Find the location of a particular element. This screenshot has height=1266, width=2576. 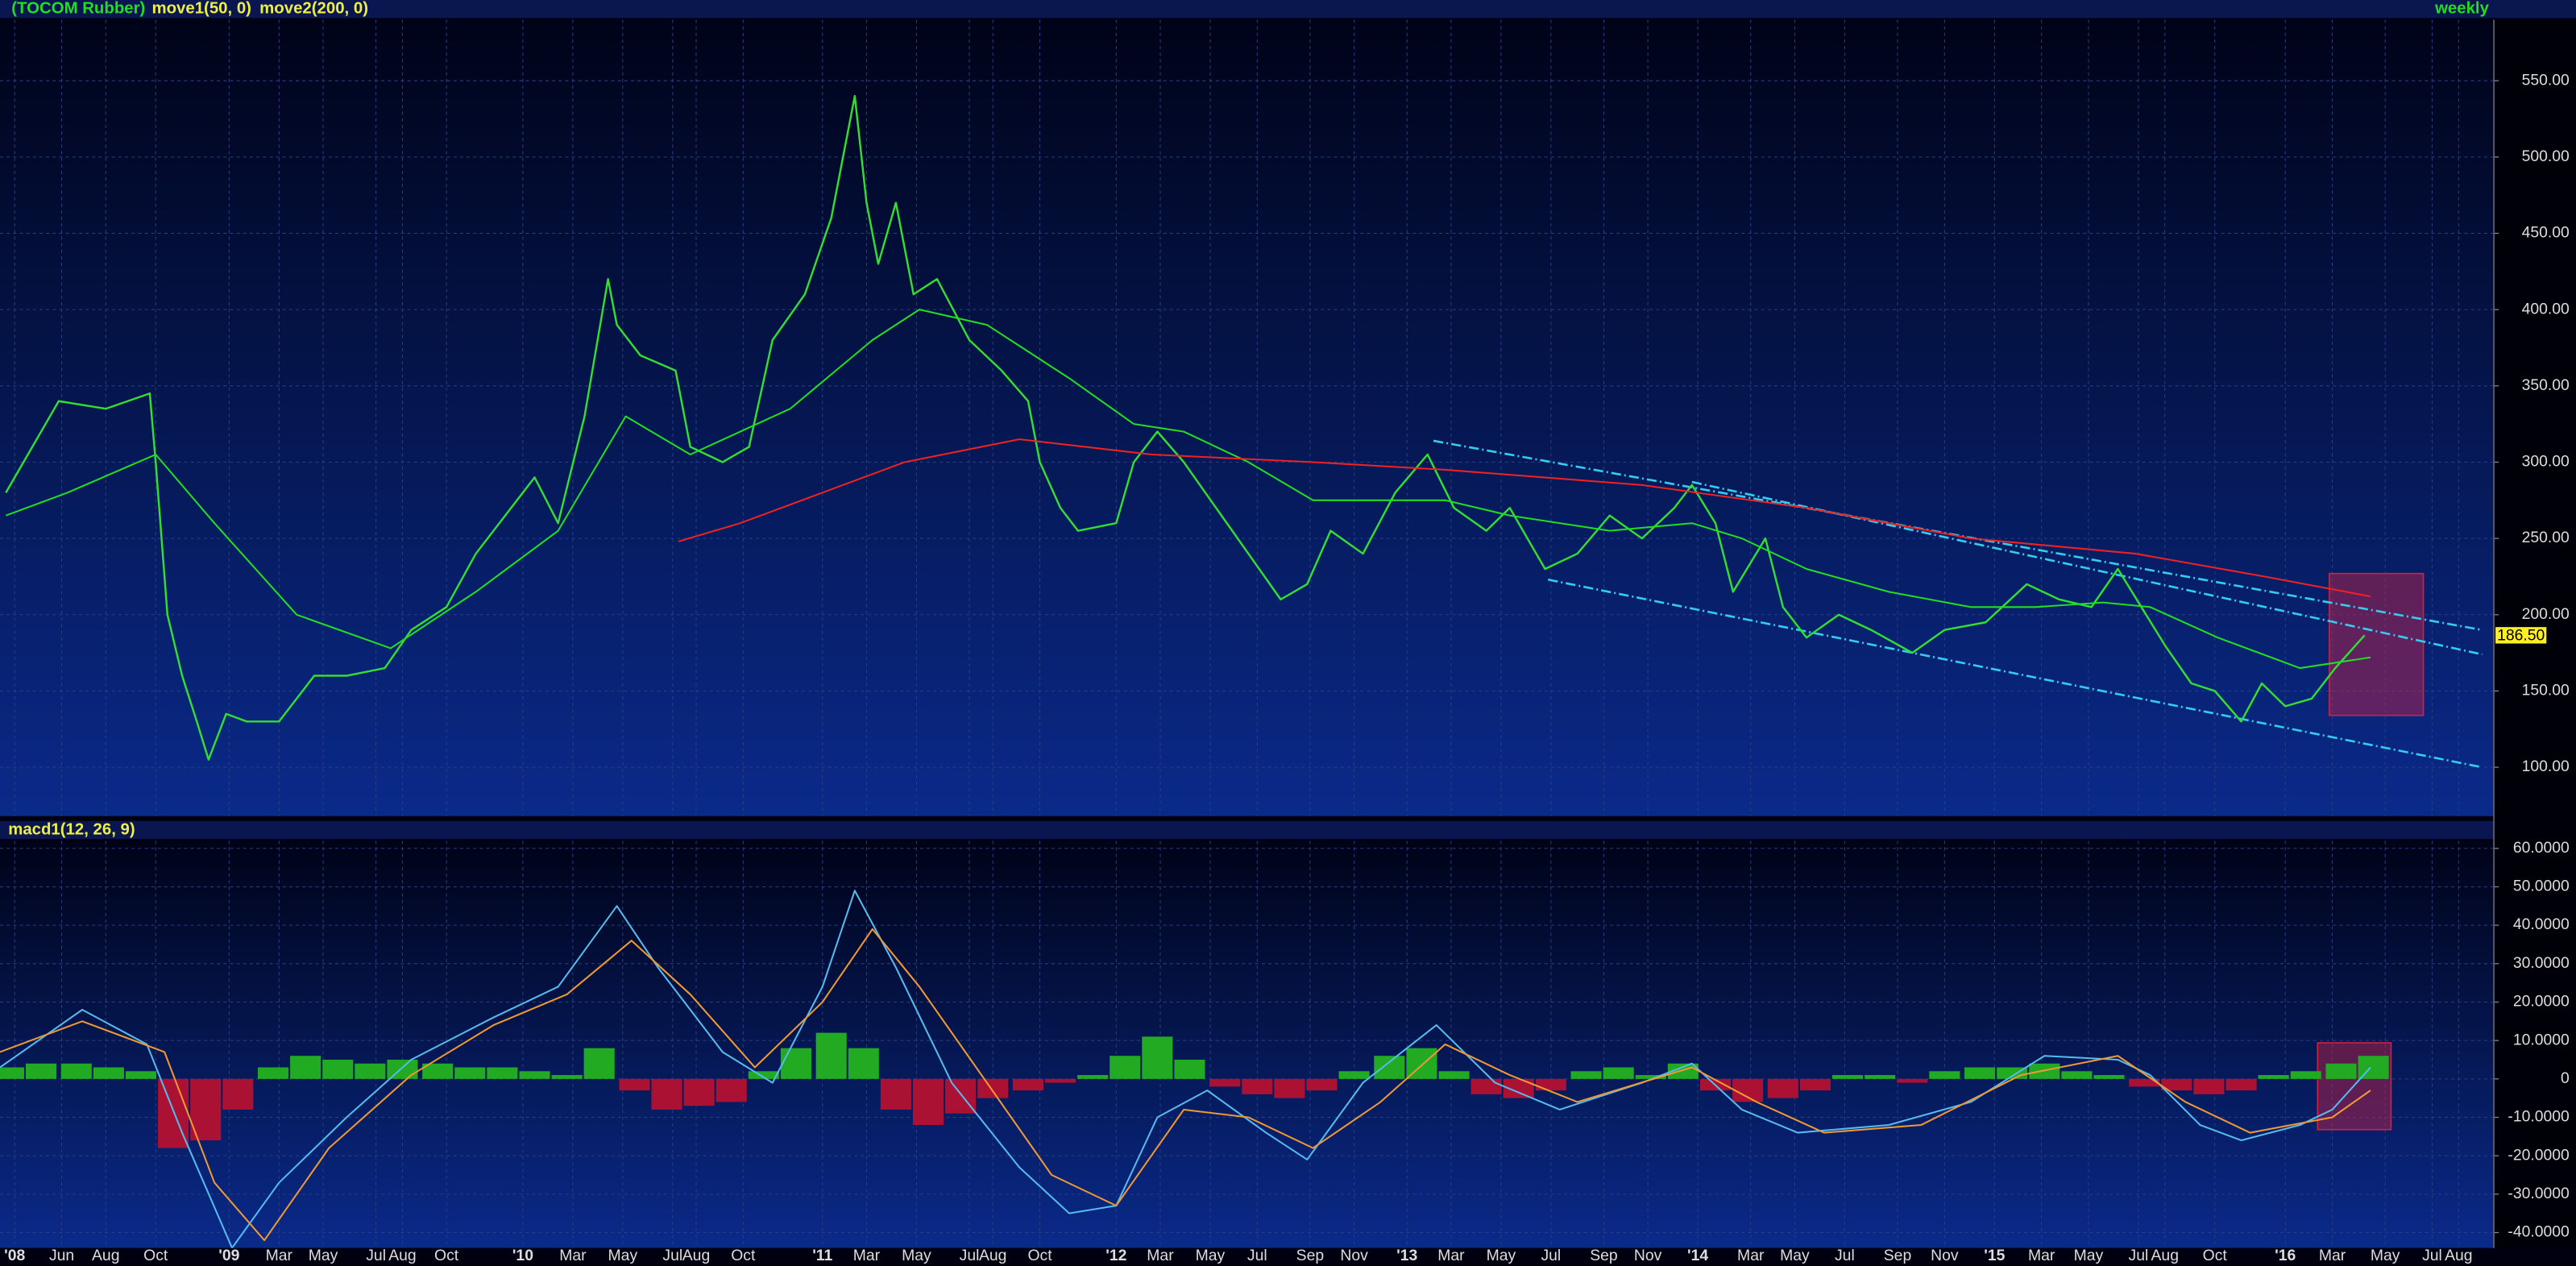

macd-title: macd1(12, 26, 9) is located at coordinates (71, 829).